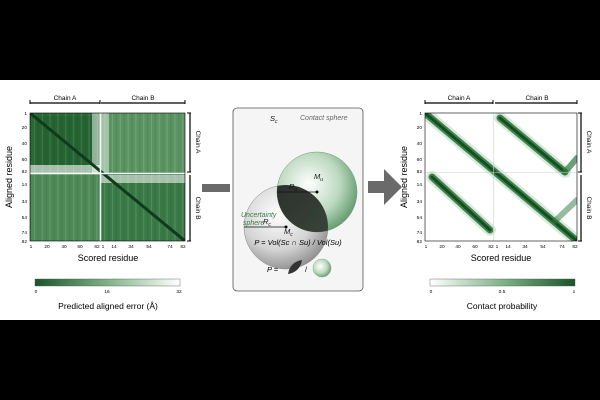 This screenshot has height=400, width=600. I want to click on pae-heatmap, so click(107, 177).